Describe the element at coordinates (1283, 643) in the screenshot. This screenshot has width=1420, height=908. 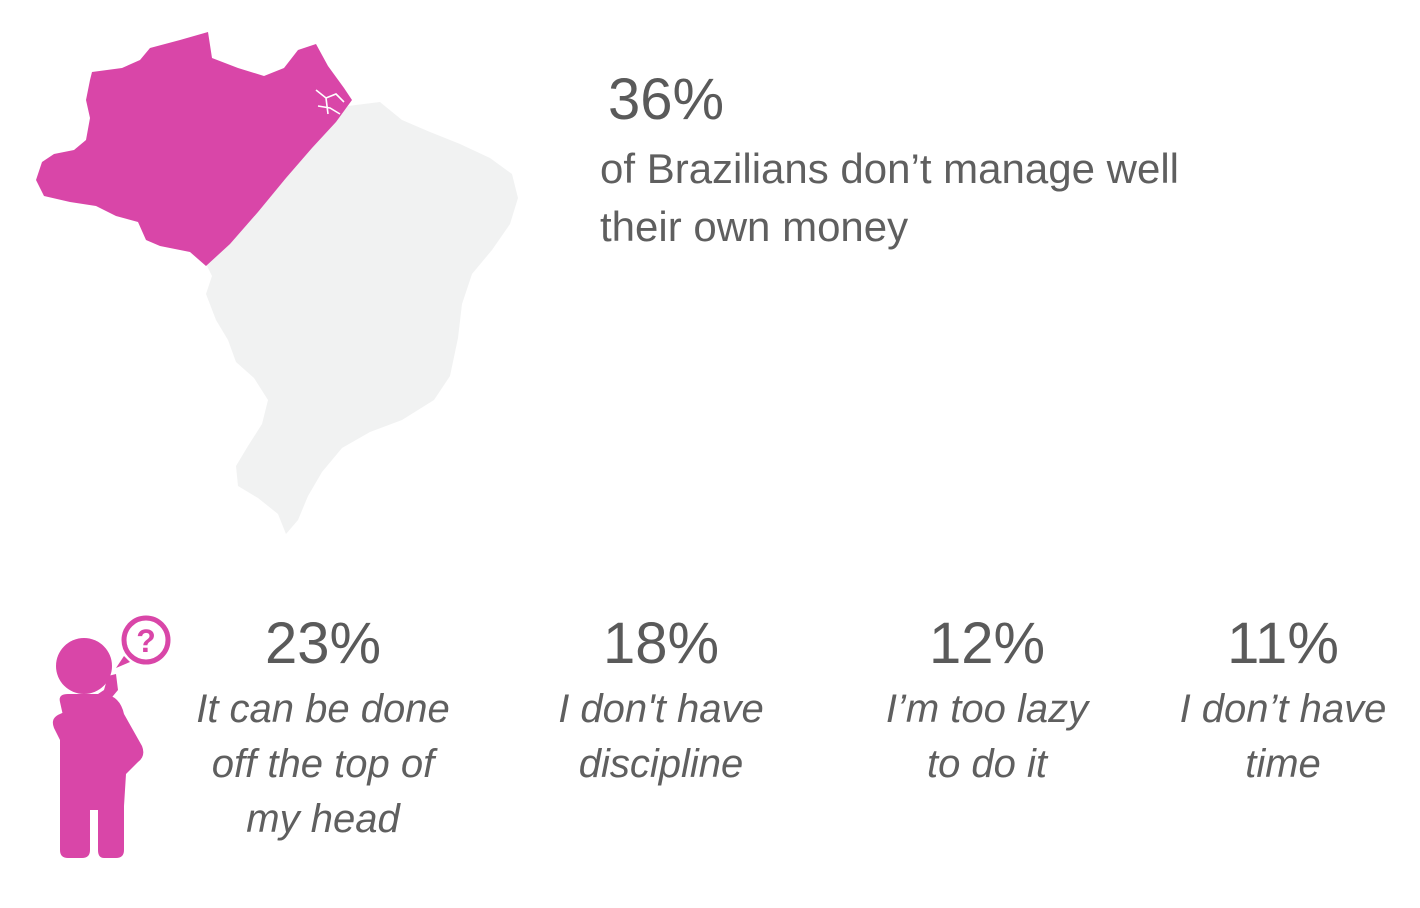
I see `stat-value: 11%` at that location.